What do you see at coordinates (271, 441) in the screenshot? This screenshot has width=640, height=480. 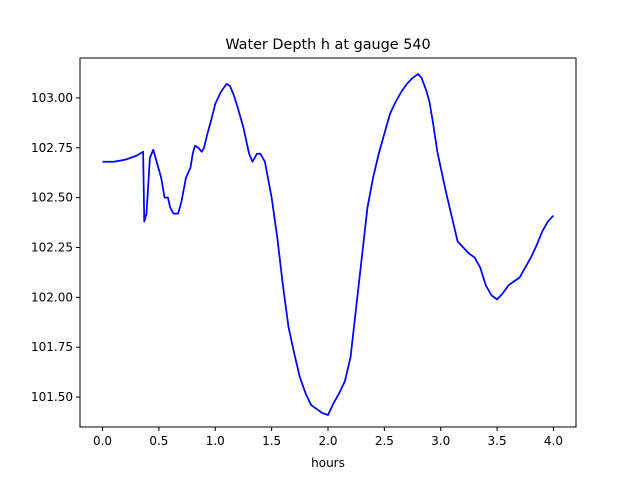 I see `x-tick-label: 1.5` at bounding box center [271, 441].